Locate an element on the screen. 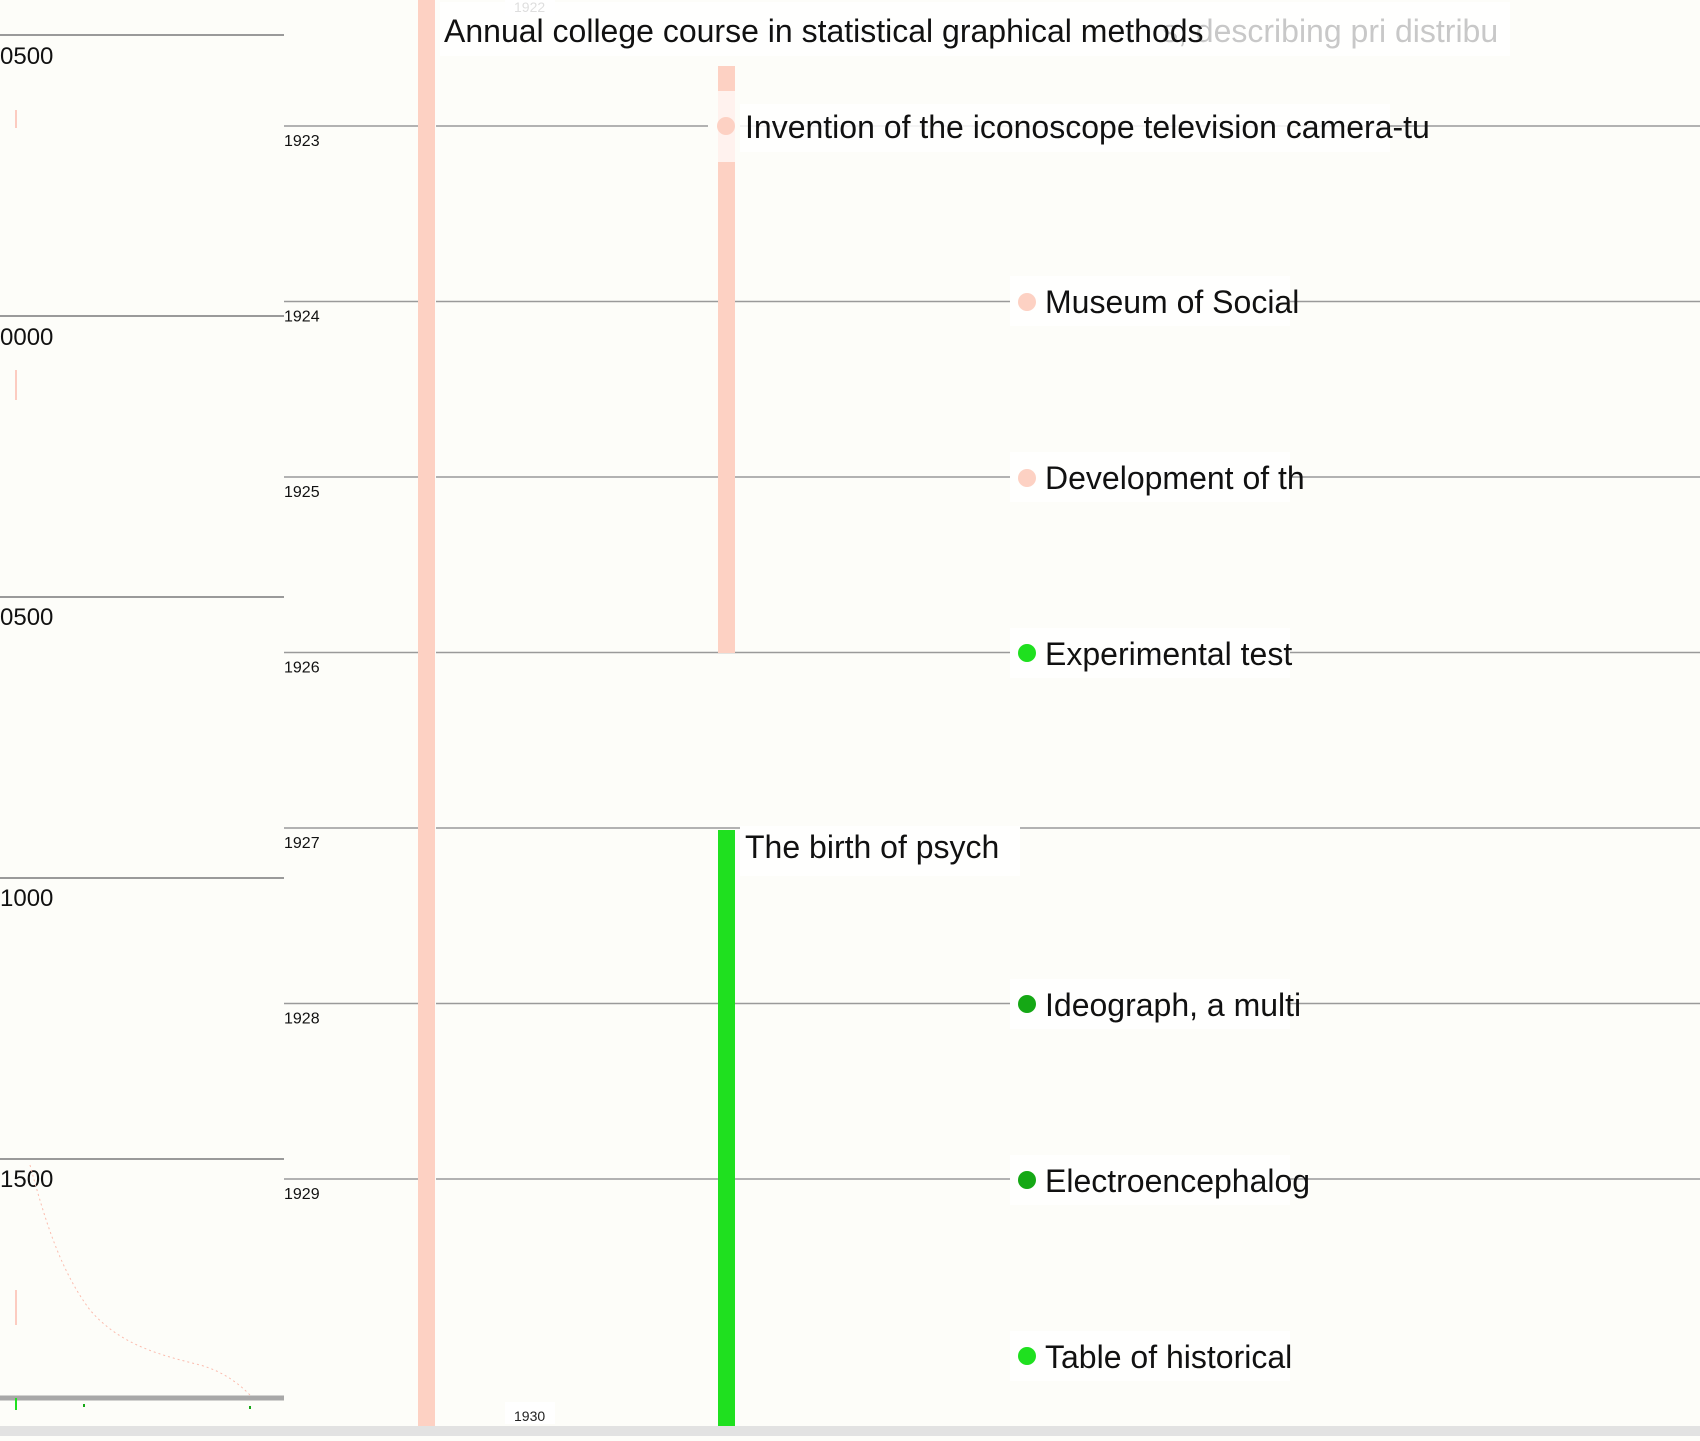  year-label: 1924 is located at coordinates (302, 317).